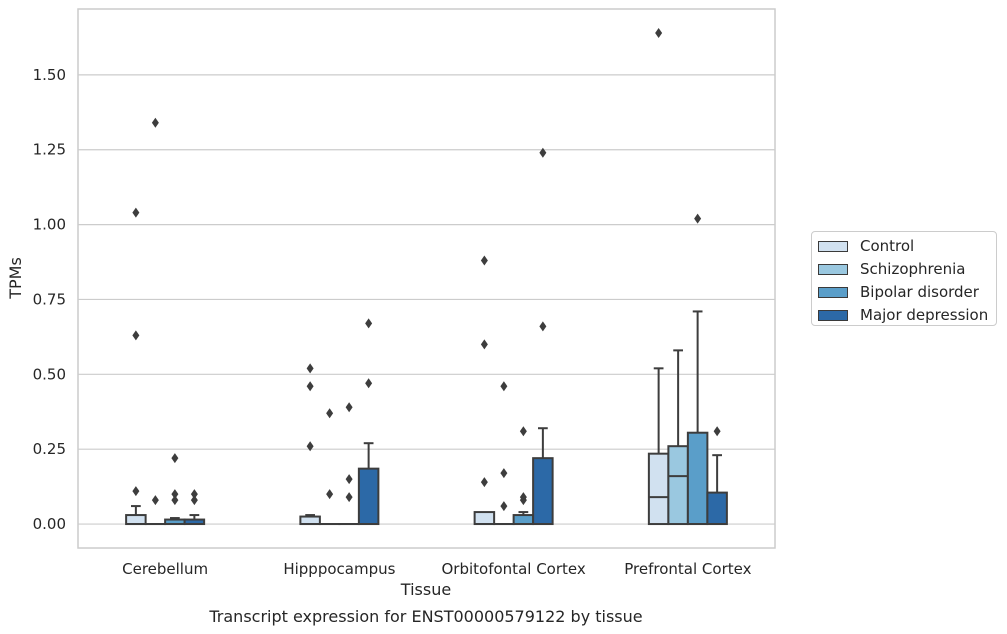 The height and width of the screenshot is (634, 1007). What do you see at coordinates (425, 589) in the screenshot?
I see `x-axis-label: Tissue` at bounding box center [425, 589].